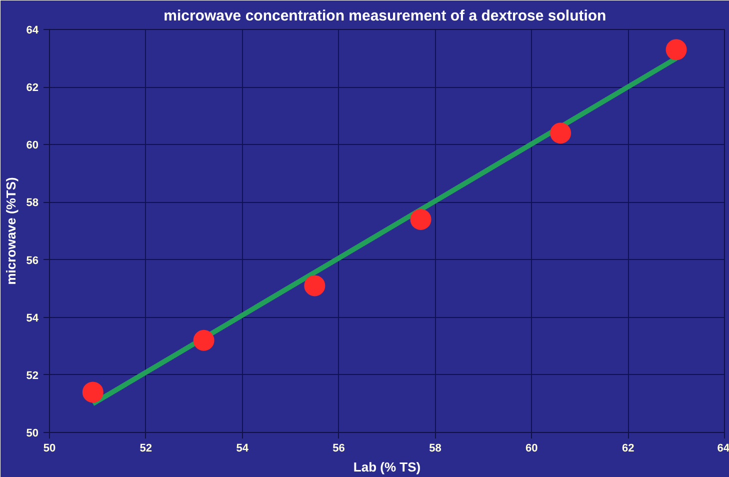  What do you see at coordinates (32, 376) in the screenshot?
I see `y-tick-label: 52` at bounding box center [32, 376].